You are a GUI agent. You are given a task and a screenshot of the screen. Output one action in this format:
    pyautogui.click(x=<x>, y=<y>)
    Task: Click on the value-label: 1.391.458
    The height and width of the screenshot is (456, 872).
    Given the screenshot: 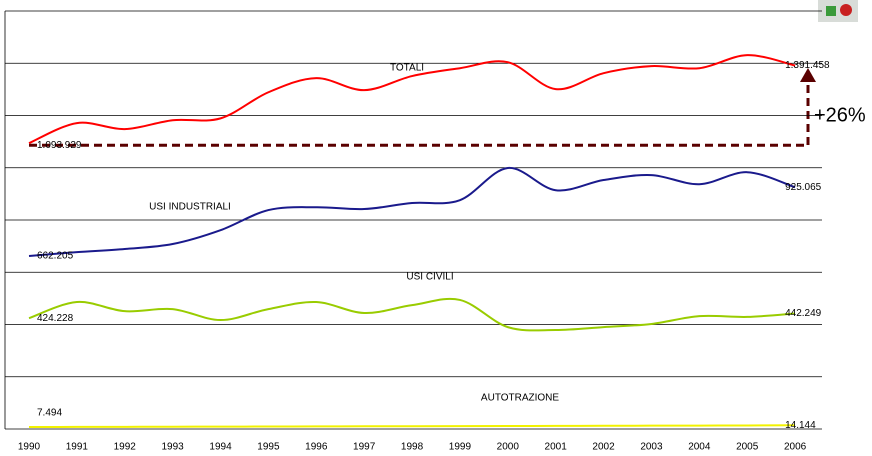 What is the action you would take?
    pyautogui.click(x=807, y=65)
    